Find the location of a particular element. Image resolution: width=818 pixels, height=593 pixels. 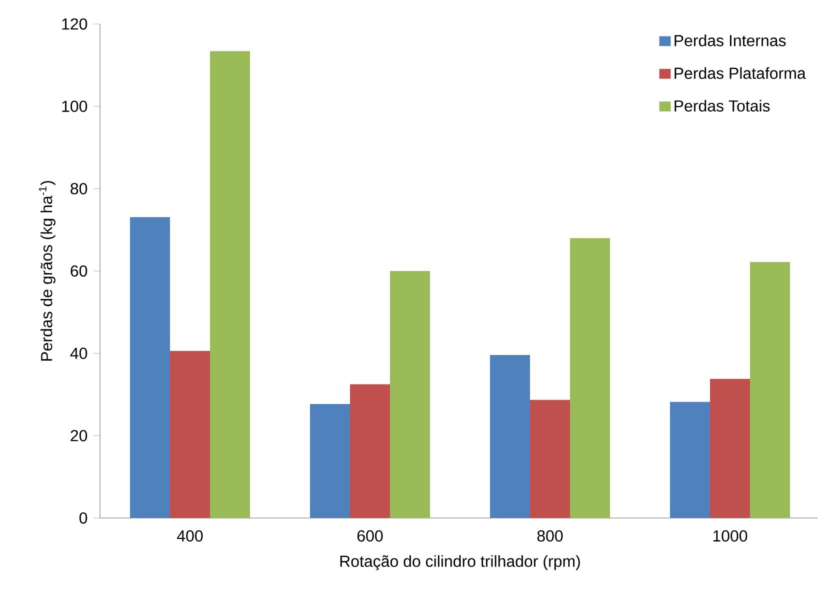

y-tick-label: 60 is located at coordinates (79, 271).